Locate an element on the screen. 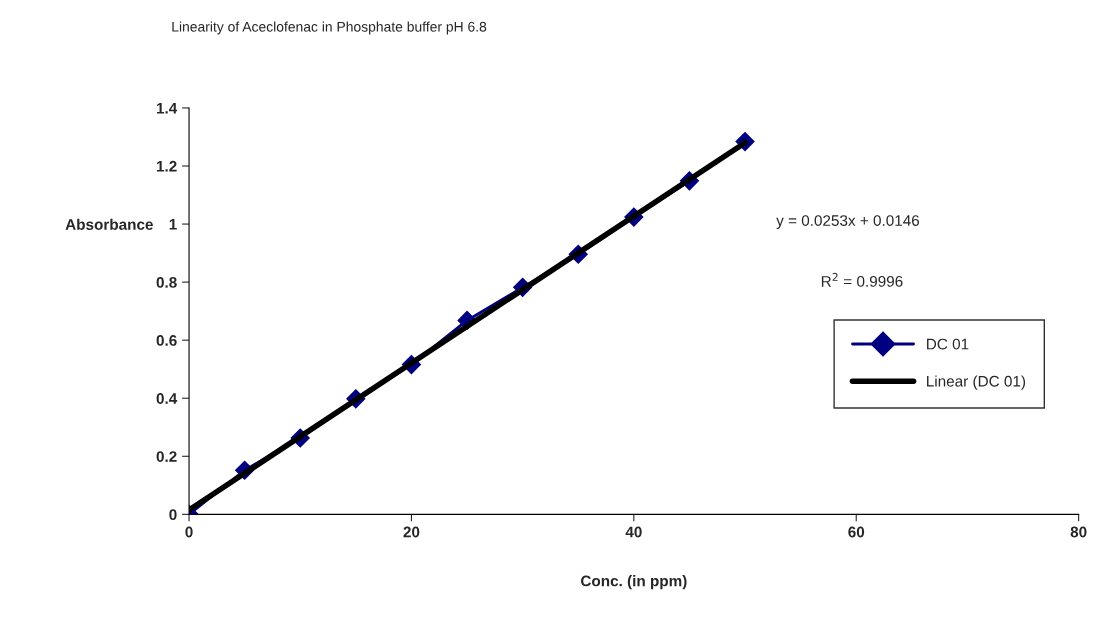  legend-label: DC 01 is located at coordinates (948, 344).